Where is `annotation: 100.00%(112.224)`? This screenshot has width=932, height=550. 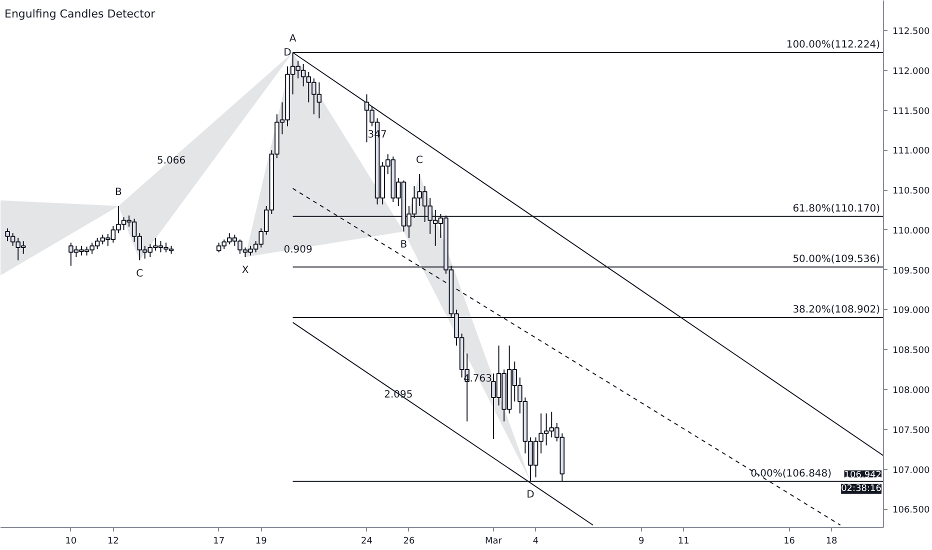 annotation: 100.00%(112.224) is located at coordinates (833, 45).